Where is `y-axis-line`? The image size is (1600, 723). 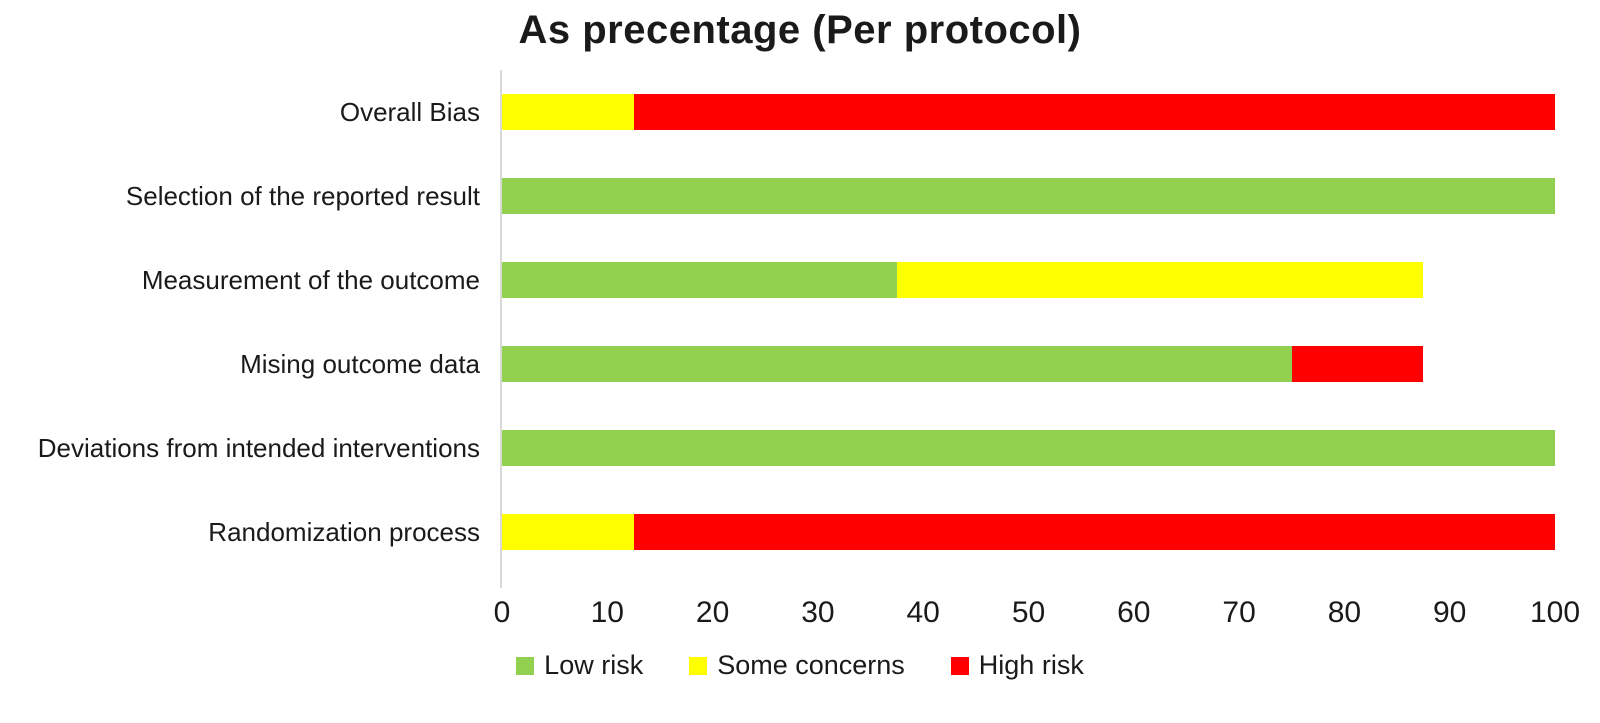
y-axis-line is located at coordinates (501, 581).